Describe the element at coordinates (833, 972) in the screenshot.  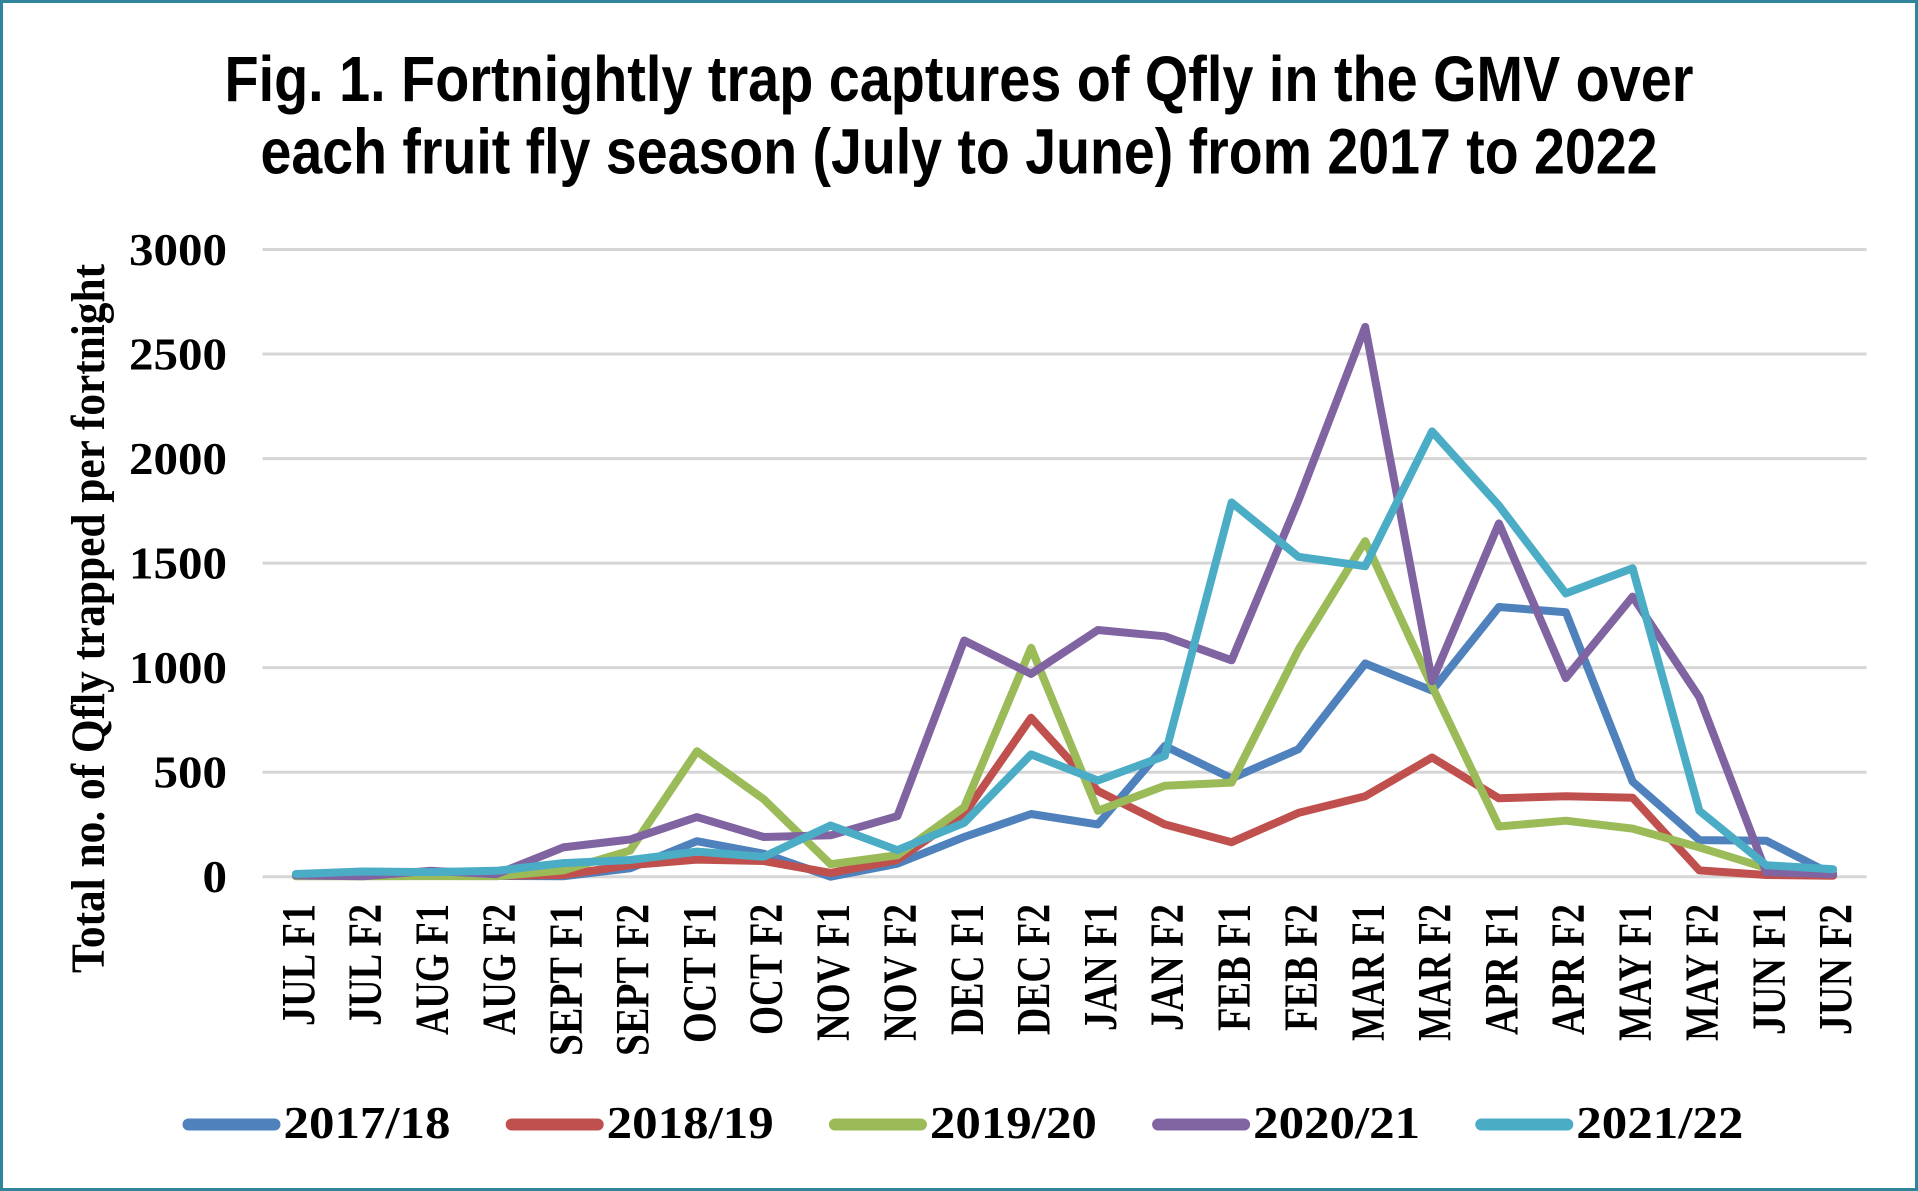
I see `svg-text: NOV F1` at that location.